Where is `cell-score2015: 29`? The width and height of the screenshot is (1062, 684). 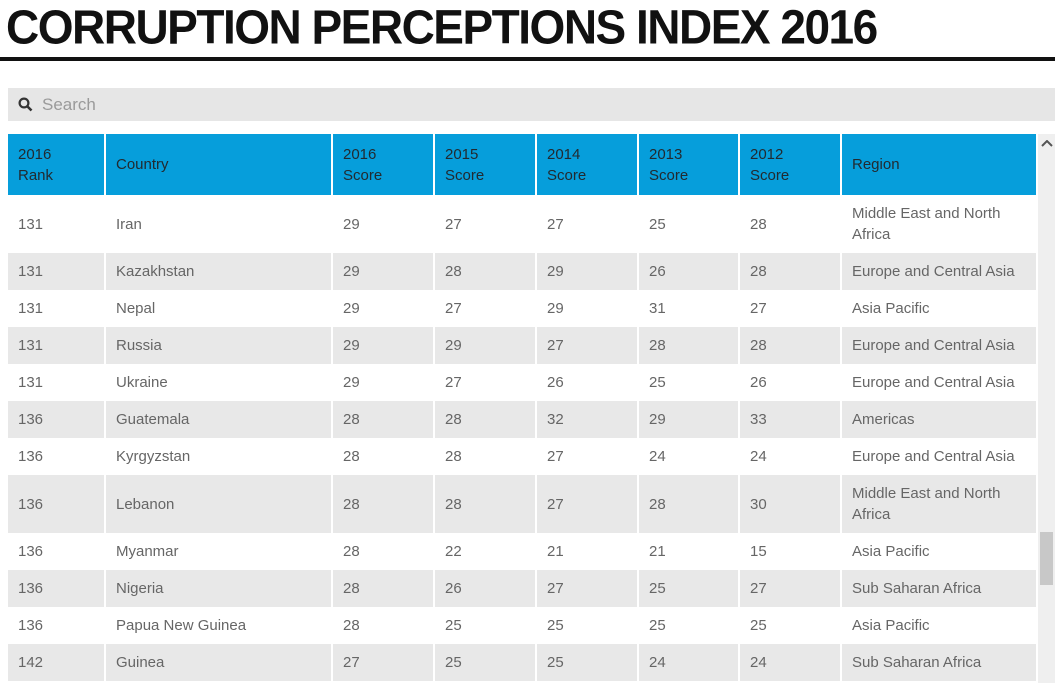
cell-score2015: 29 is located at coordinates (484, 345).